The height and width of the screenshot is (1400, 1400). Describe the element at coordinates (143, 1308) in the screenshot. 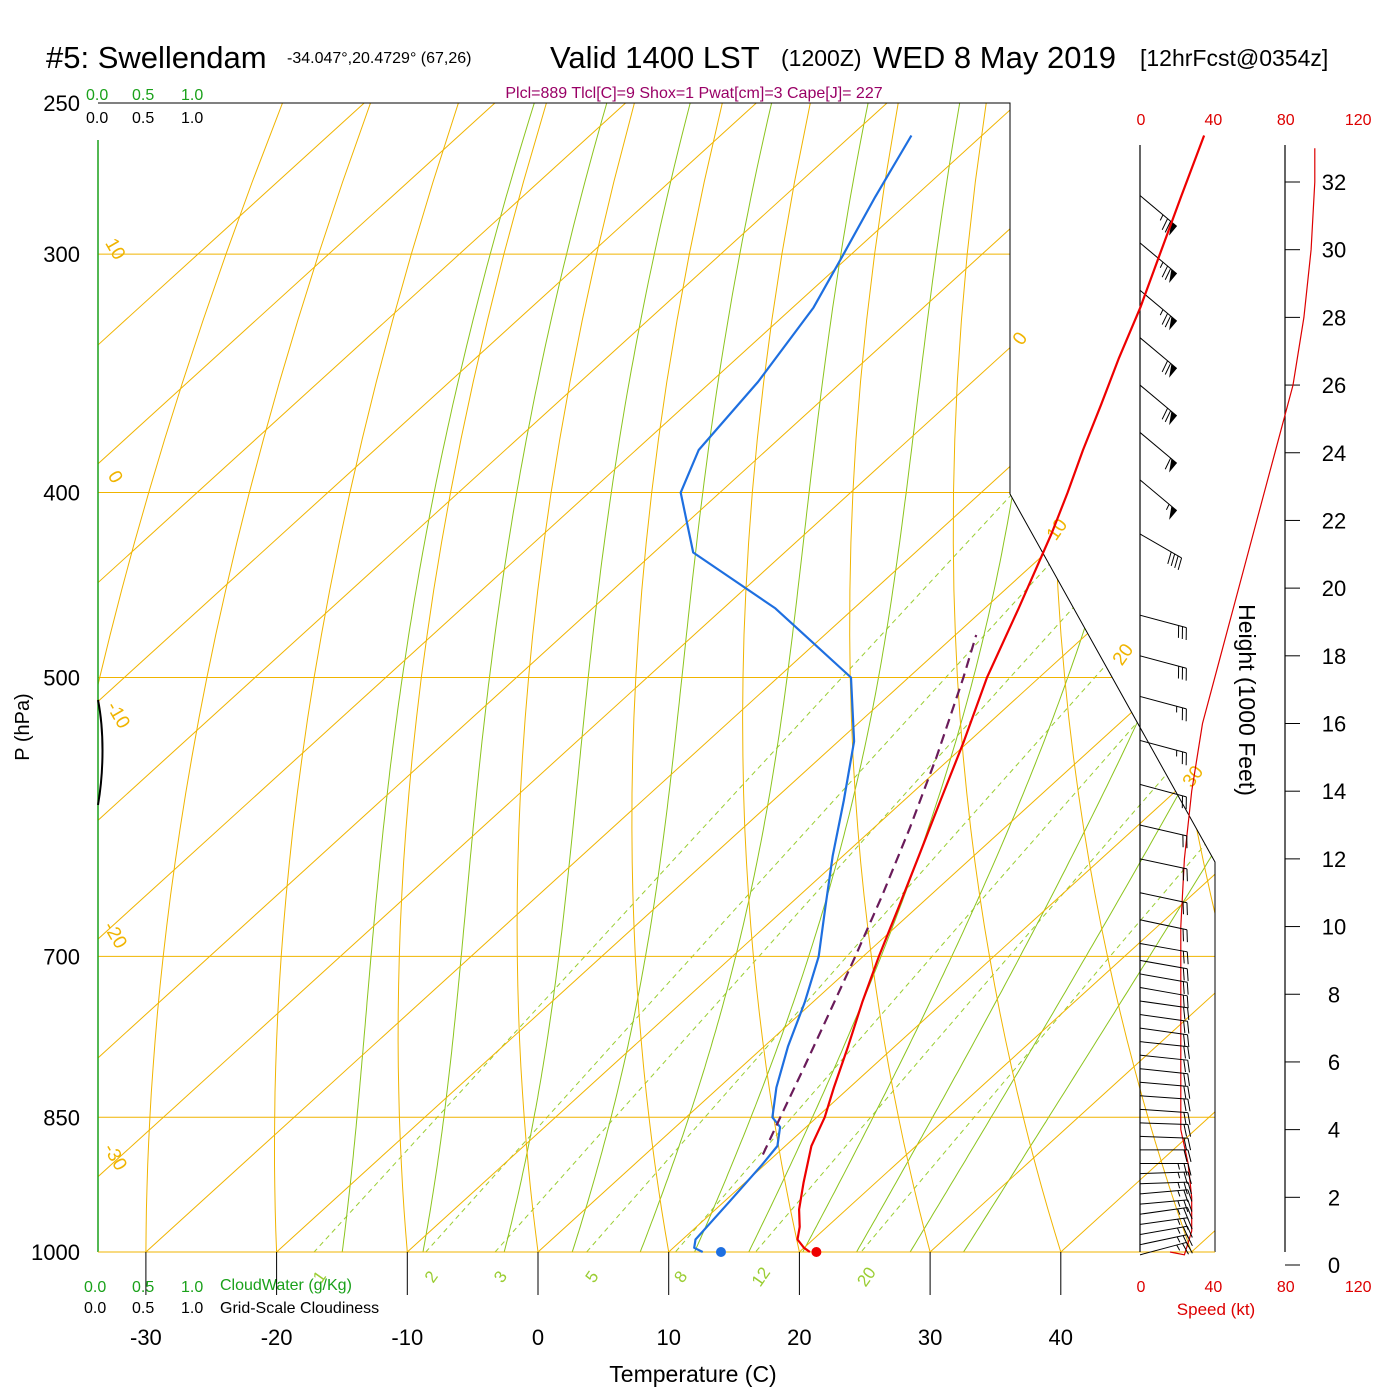

I see `cloud-bottom-black-1: 0.5` at that location.